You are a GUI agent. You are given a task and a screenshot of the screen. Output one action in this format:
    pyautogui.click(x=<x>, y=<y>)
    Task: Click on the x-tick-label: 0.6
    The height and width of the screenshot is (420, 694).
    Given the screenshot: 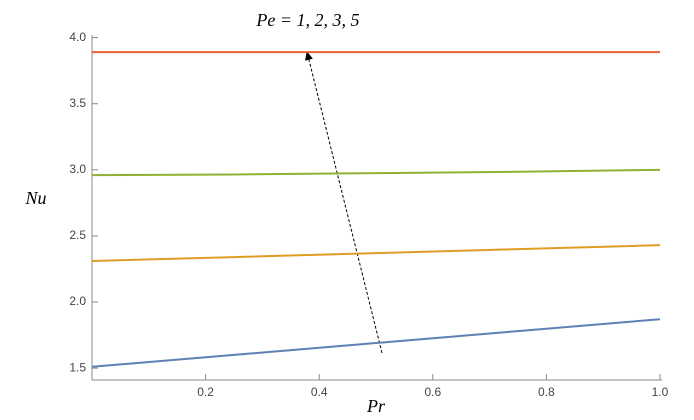 What is the action you would take?
    pyautogui.click(x=432, y=392)
    